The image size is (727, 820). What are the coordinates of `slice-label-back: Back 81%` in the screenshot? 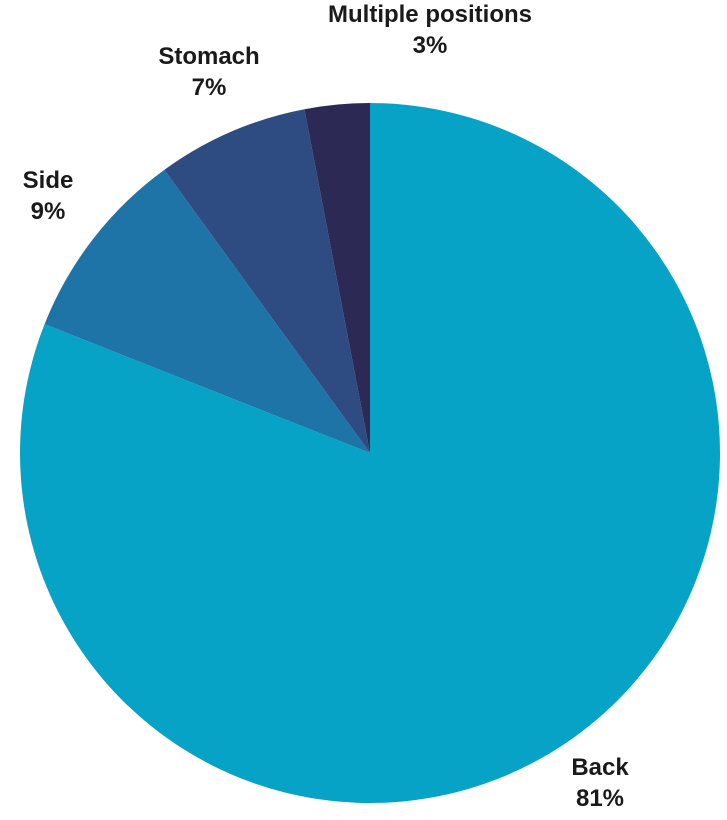 It's located at (600, 783).